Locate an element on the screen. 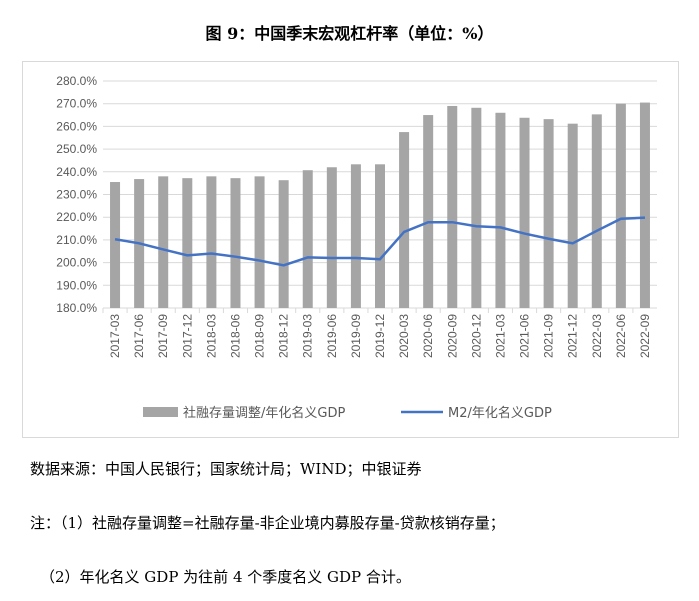  y-tick-label: 270.0% is located at coordinates (76, 104).